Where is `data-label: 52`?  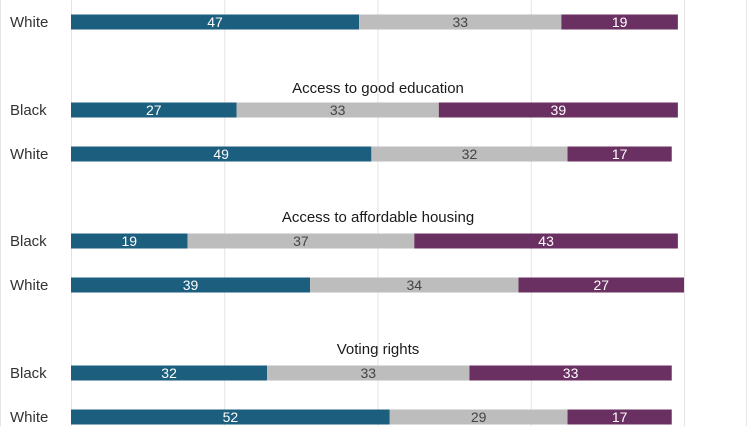 data-label: 52 is located at coordinates (231, 417).